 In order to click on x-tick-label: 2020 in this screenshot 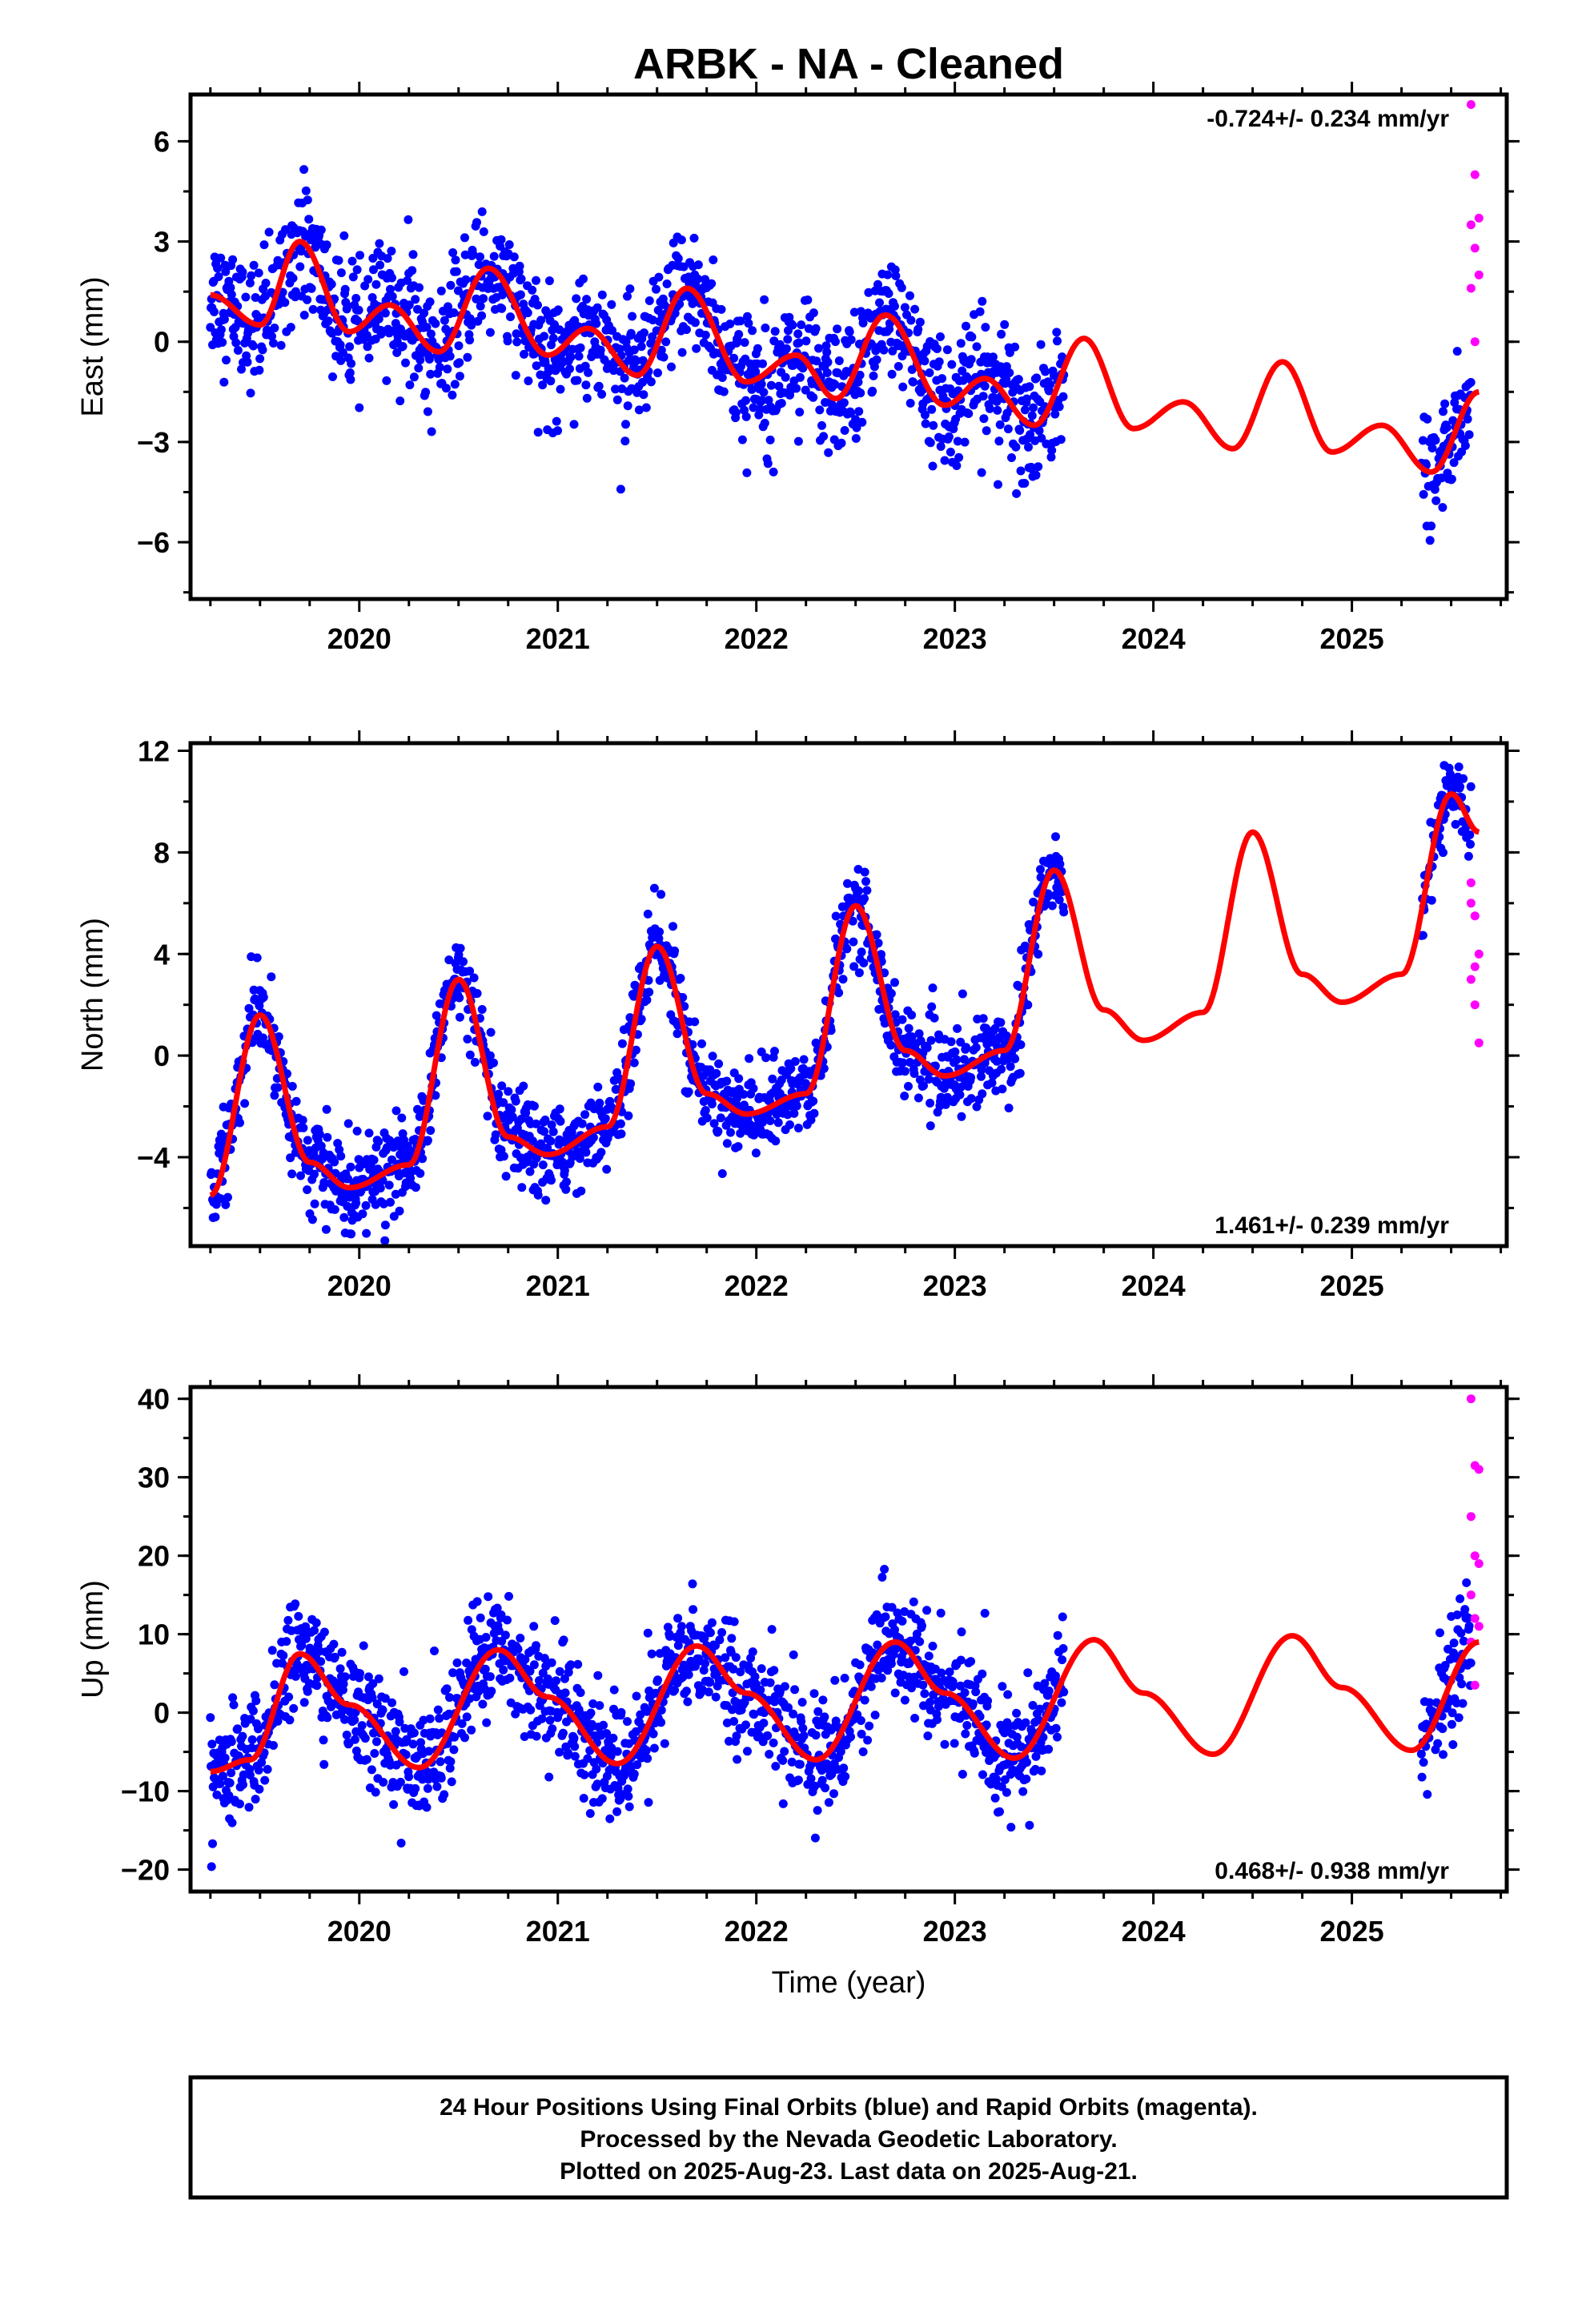, I will do `click(359, 638)`.